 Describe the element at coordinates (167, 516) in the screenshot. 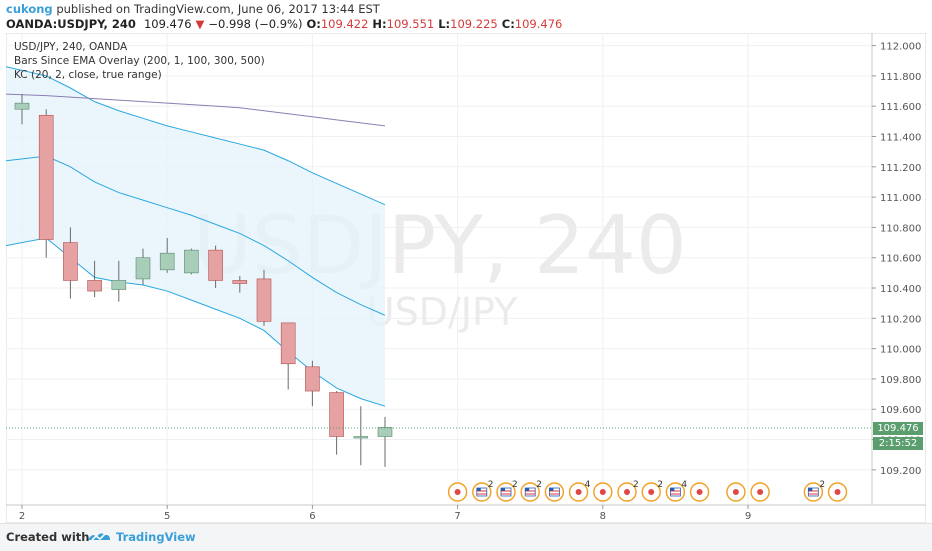

I see `x-tick-label: 5` at that location.